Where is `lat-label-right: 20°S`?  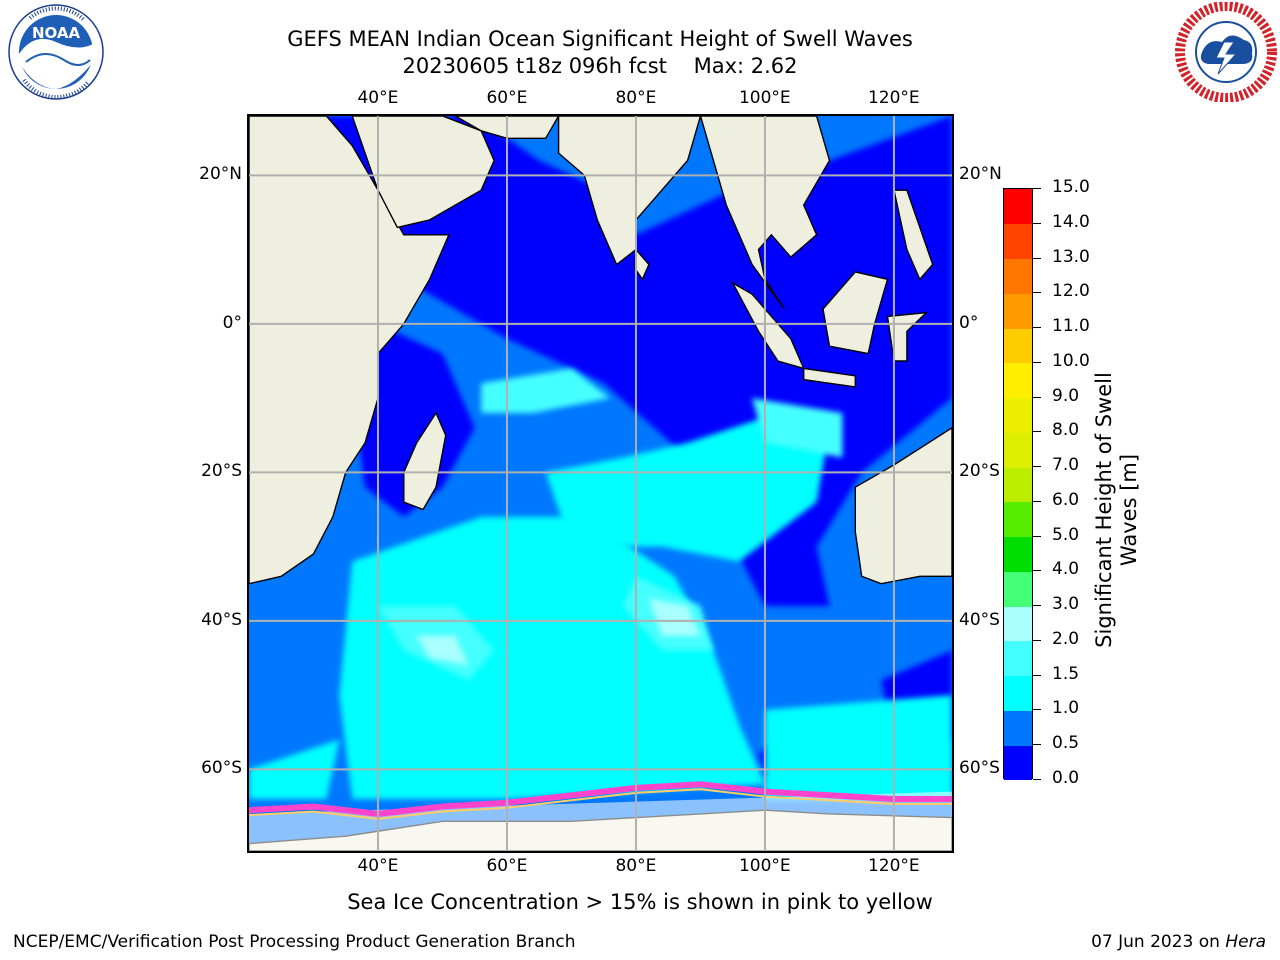 lat-label-right: 20°S is located at coordinates (979, 471).